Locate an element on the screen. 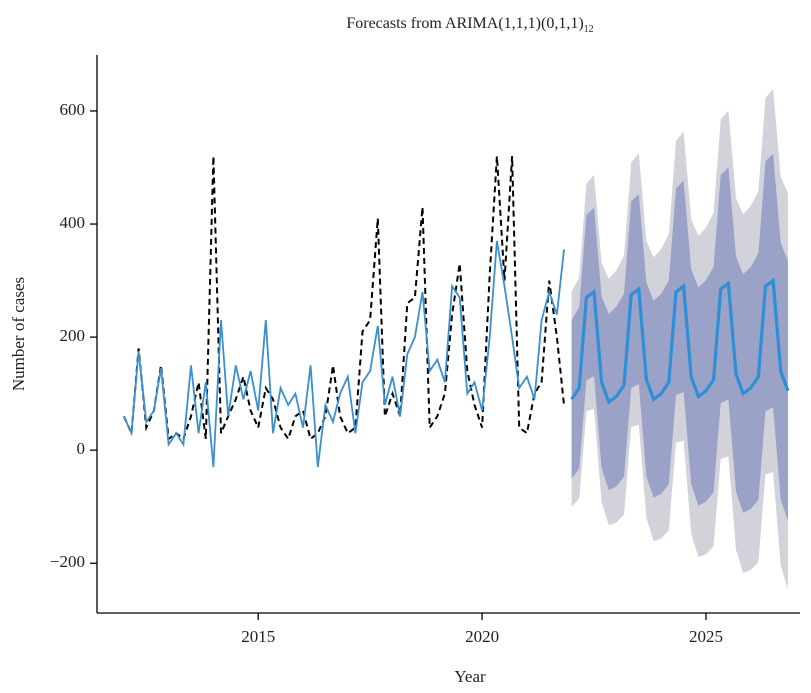  y-axis-label: Number of cases is located at coordinates (18, 334).